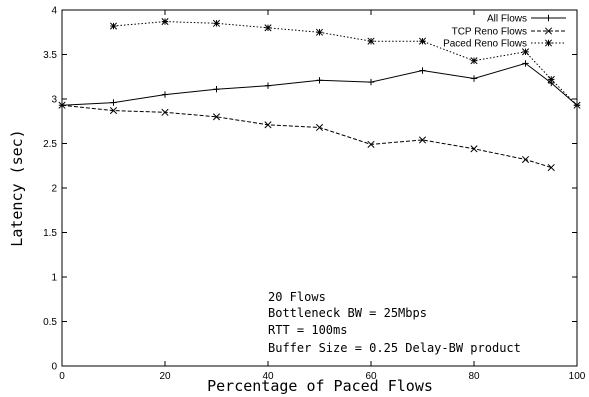 This screenshot has width=589, height=397. Describe the element at coordinates (50, 322) in the screenshot. I see `y-tick-label: 0.5` at that location.